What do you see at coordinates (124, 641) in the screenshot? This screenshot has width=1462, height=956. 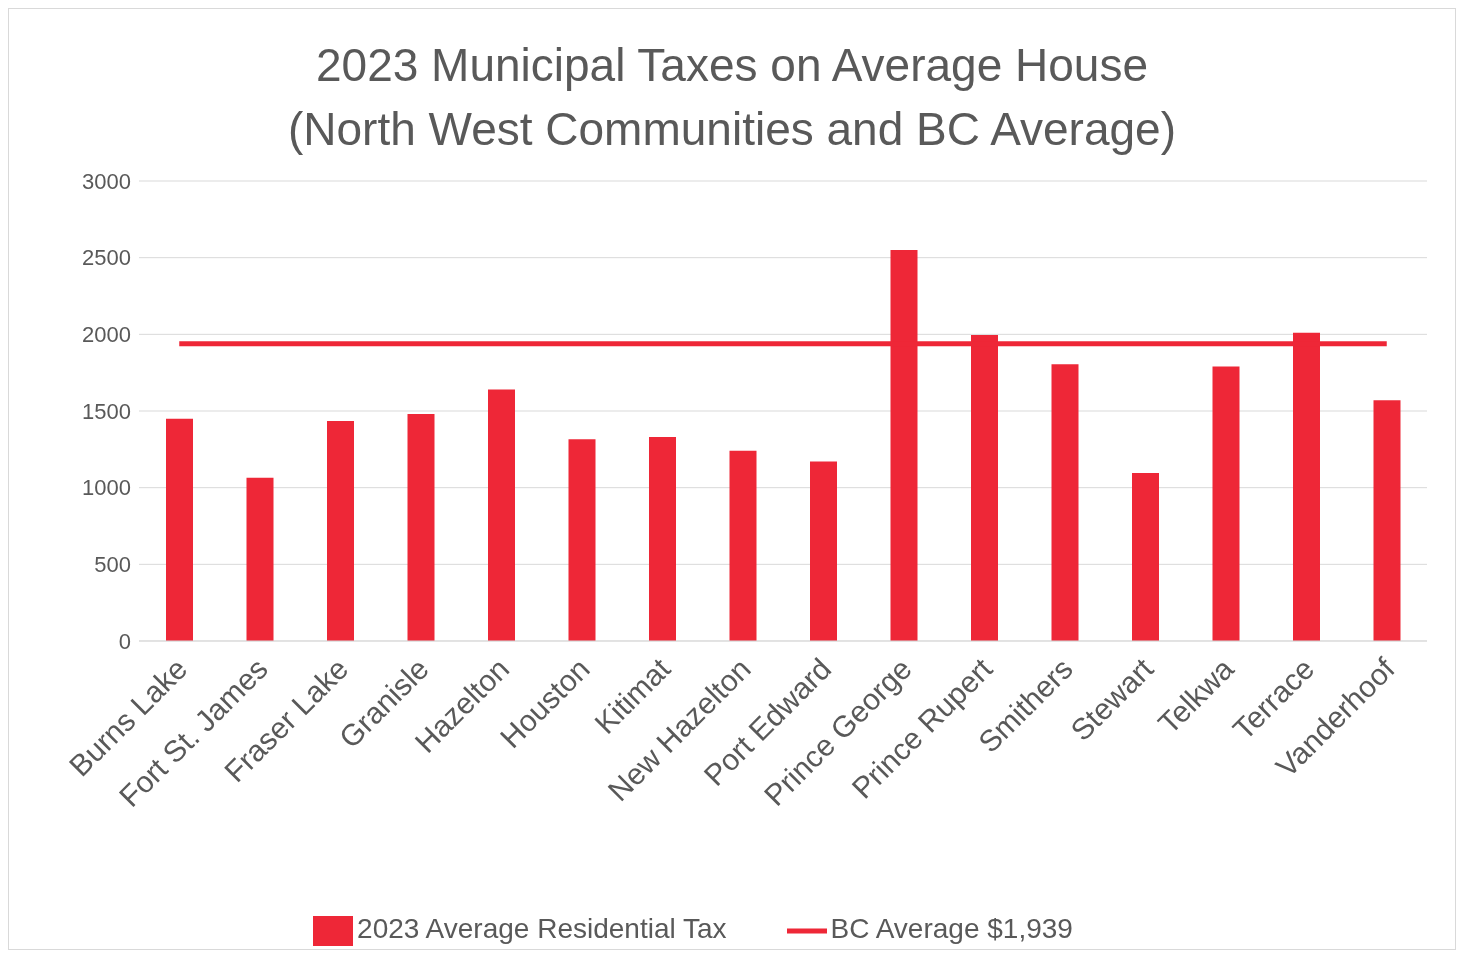 I see `y-tick-label: 0` at bounding box center [124, 641].